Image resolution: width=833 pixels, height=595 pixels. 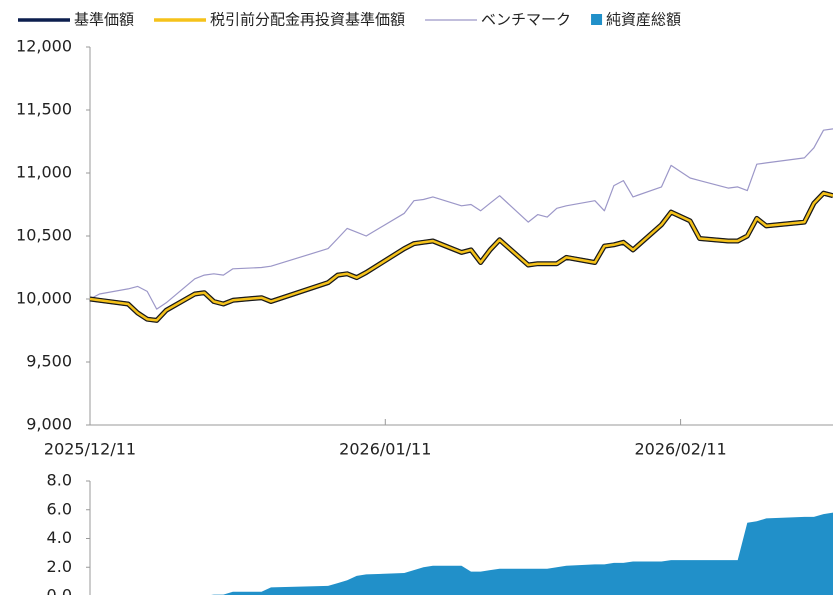 What do you see at coordinates (44, 46) in the screenshot?
I see `y-tick-label: 12,000` at bounding box center [44, 46].